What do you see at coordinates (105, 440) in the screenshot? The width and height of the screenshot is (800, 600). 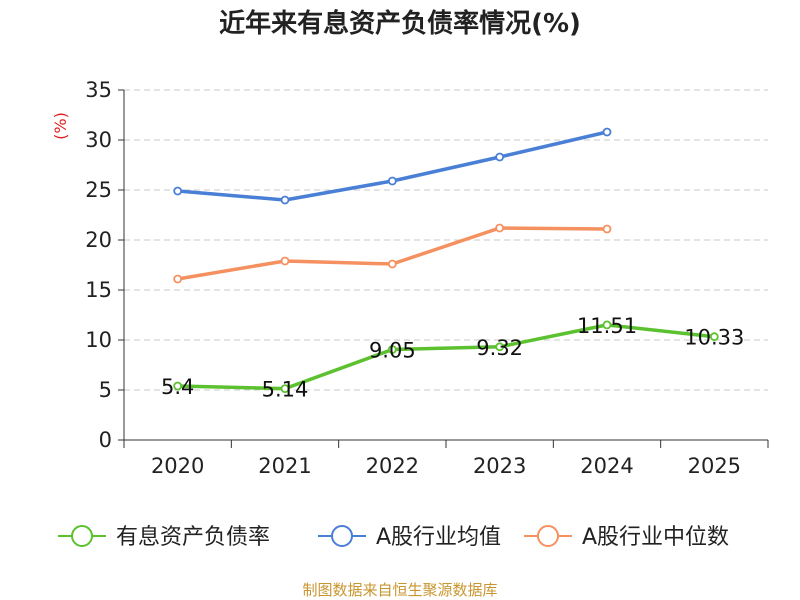 I see `y-tick-label: 0` at bounding box center [105, 440].